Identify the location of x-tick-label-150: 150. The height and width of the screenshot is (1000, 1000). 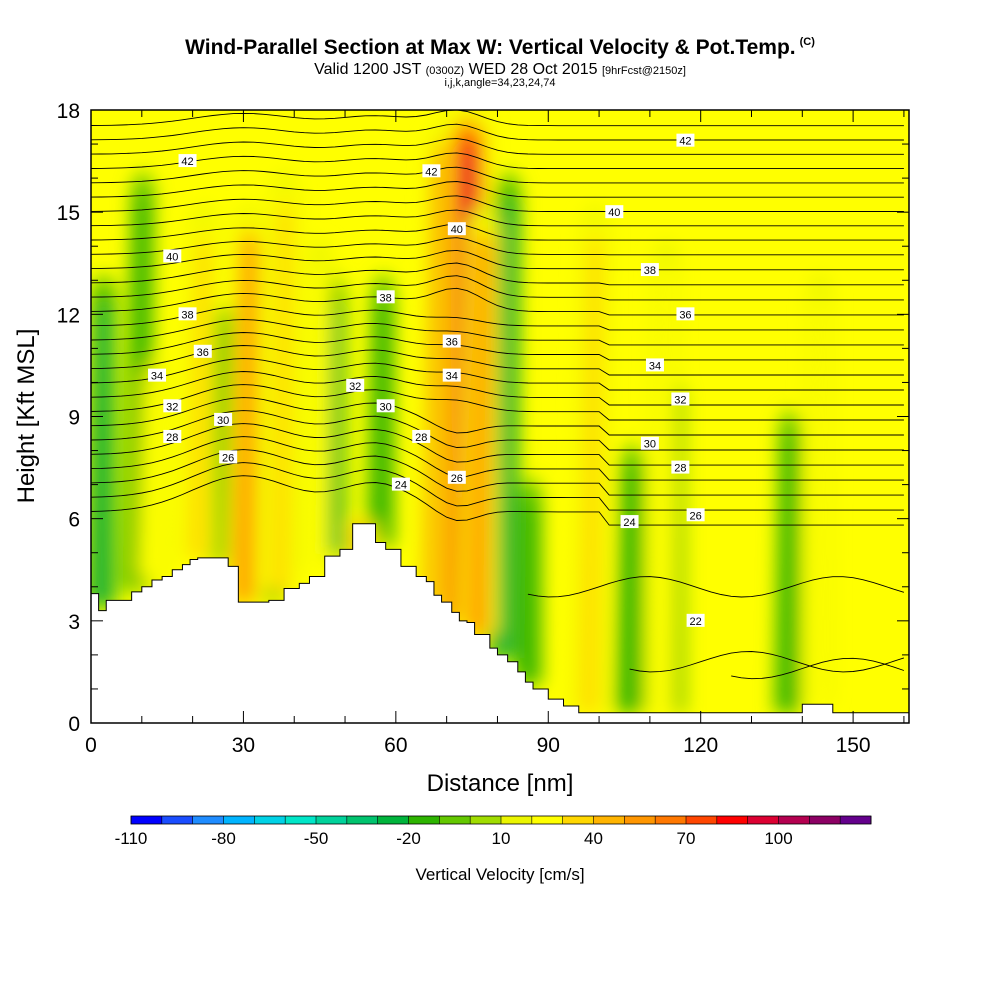
(853, 745).